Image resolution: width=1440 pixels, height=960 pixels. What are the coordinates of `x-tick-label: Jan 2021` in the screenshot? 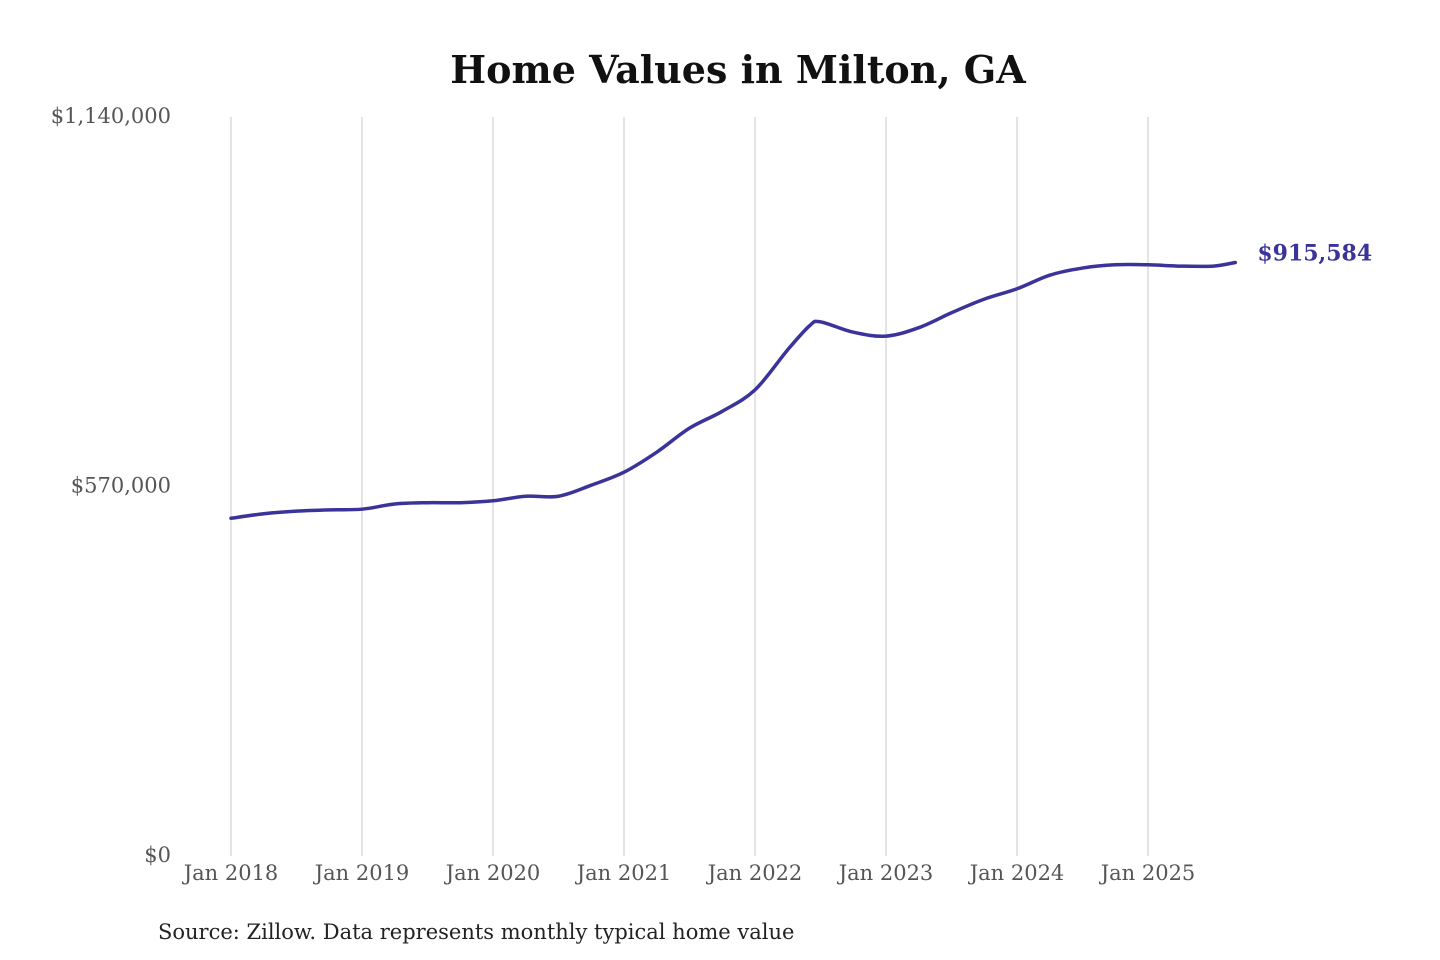 It's located at (623, 873).